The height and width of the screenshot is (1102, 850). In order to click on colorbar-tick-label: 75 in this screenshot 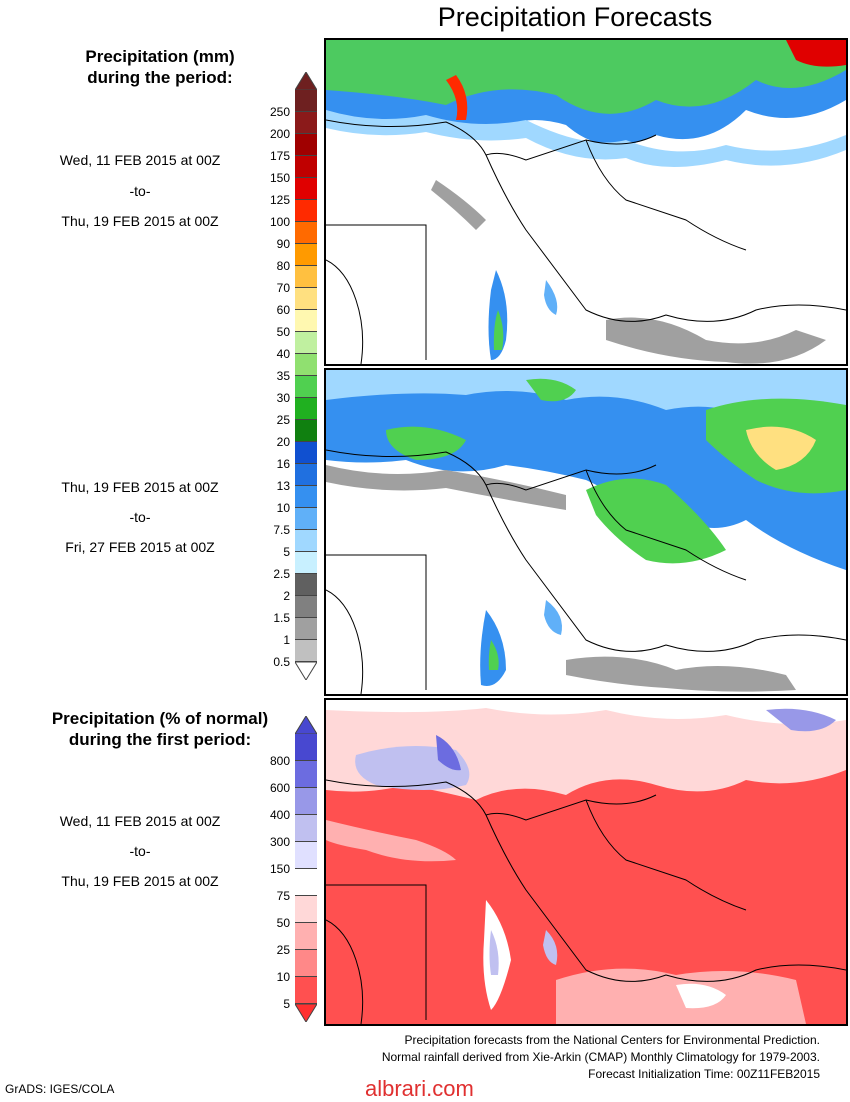, I will do `click(283, 896)`.